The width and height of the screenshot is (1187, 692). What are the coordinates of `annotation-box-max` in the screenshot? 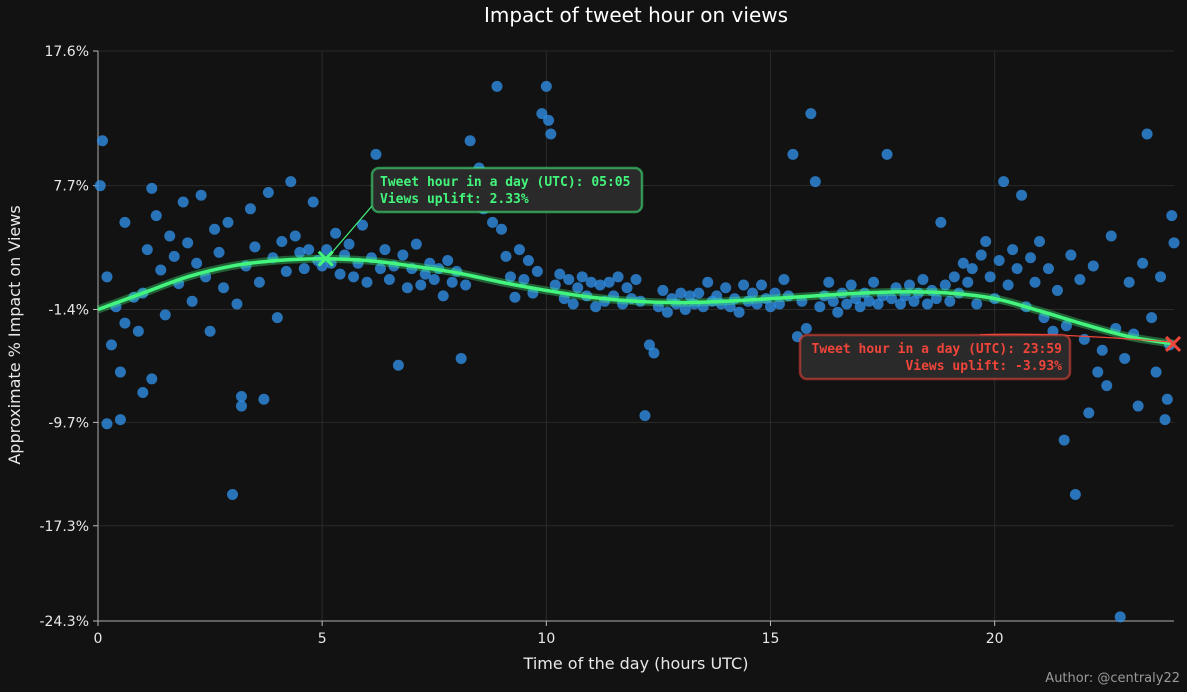 It's located at (507, 190).